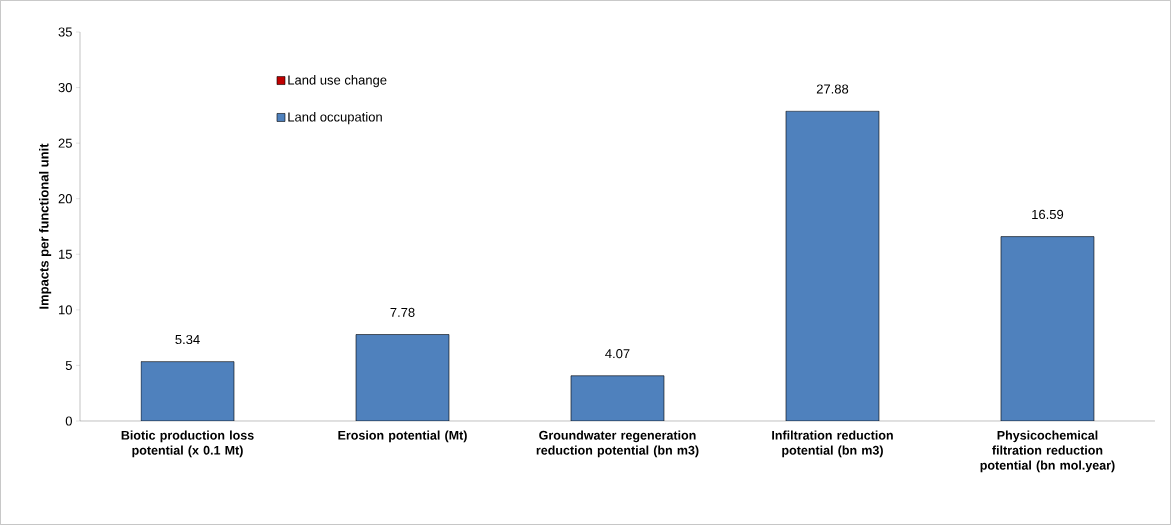 This screenshot has height=525, width=1171. Describe the element at coordinates (65, 199) in the screenshot. I see `y-tick-label: 20` at that location.